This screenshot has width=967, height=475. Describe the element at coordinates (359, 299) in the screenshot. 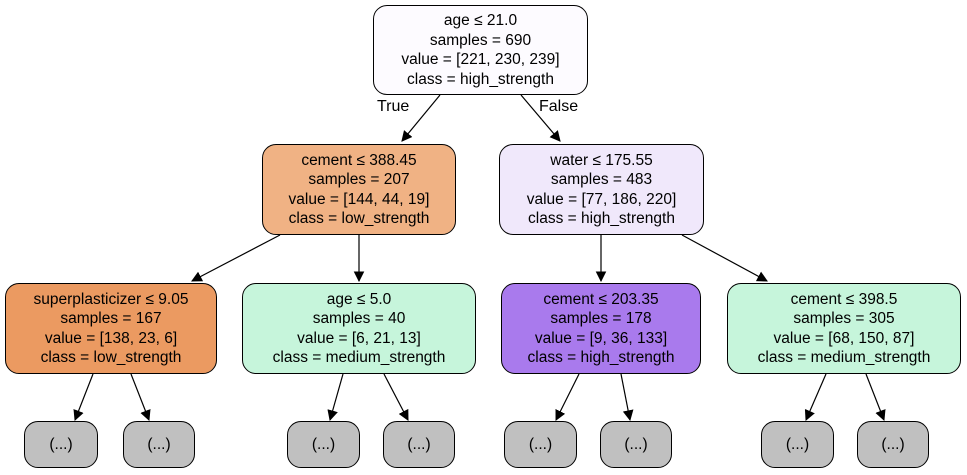

I see `node-condition: age ≤ 5.0` at that location.